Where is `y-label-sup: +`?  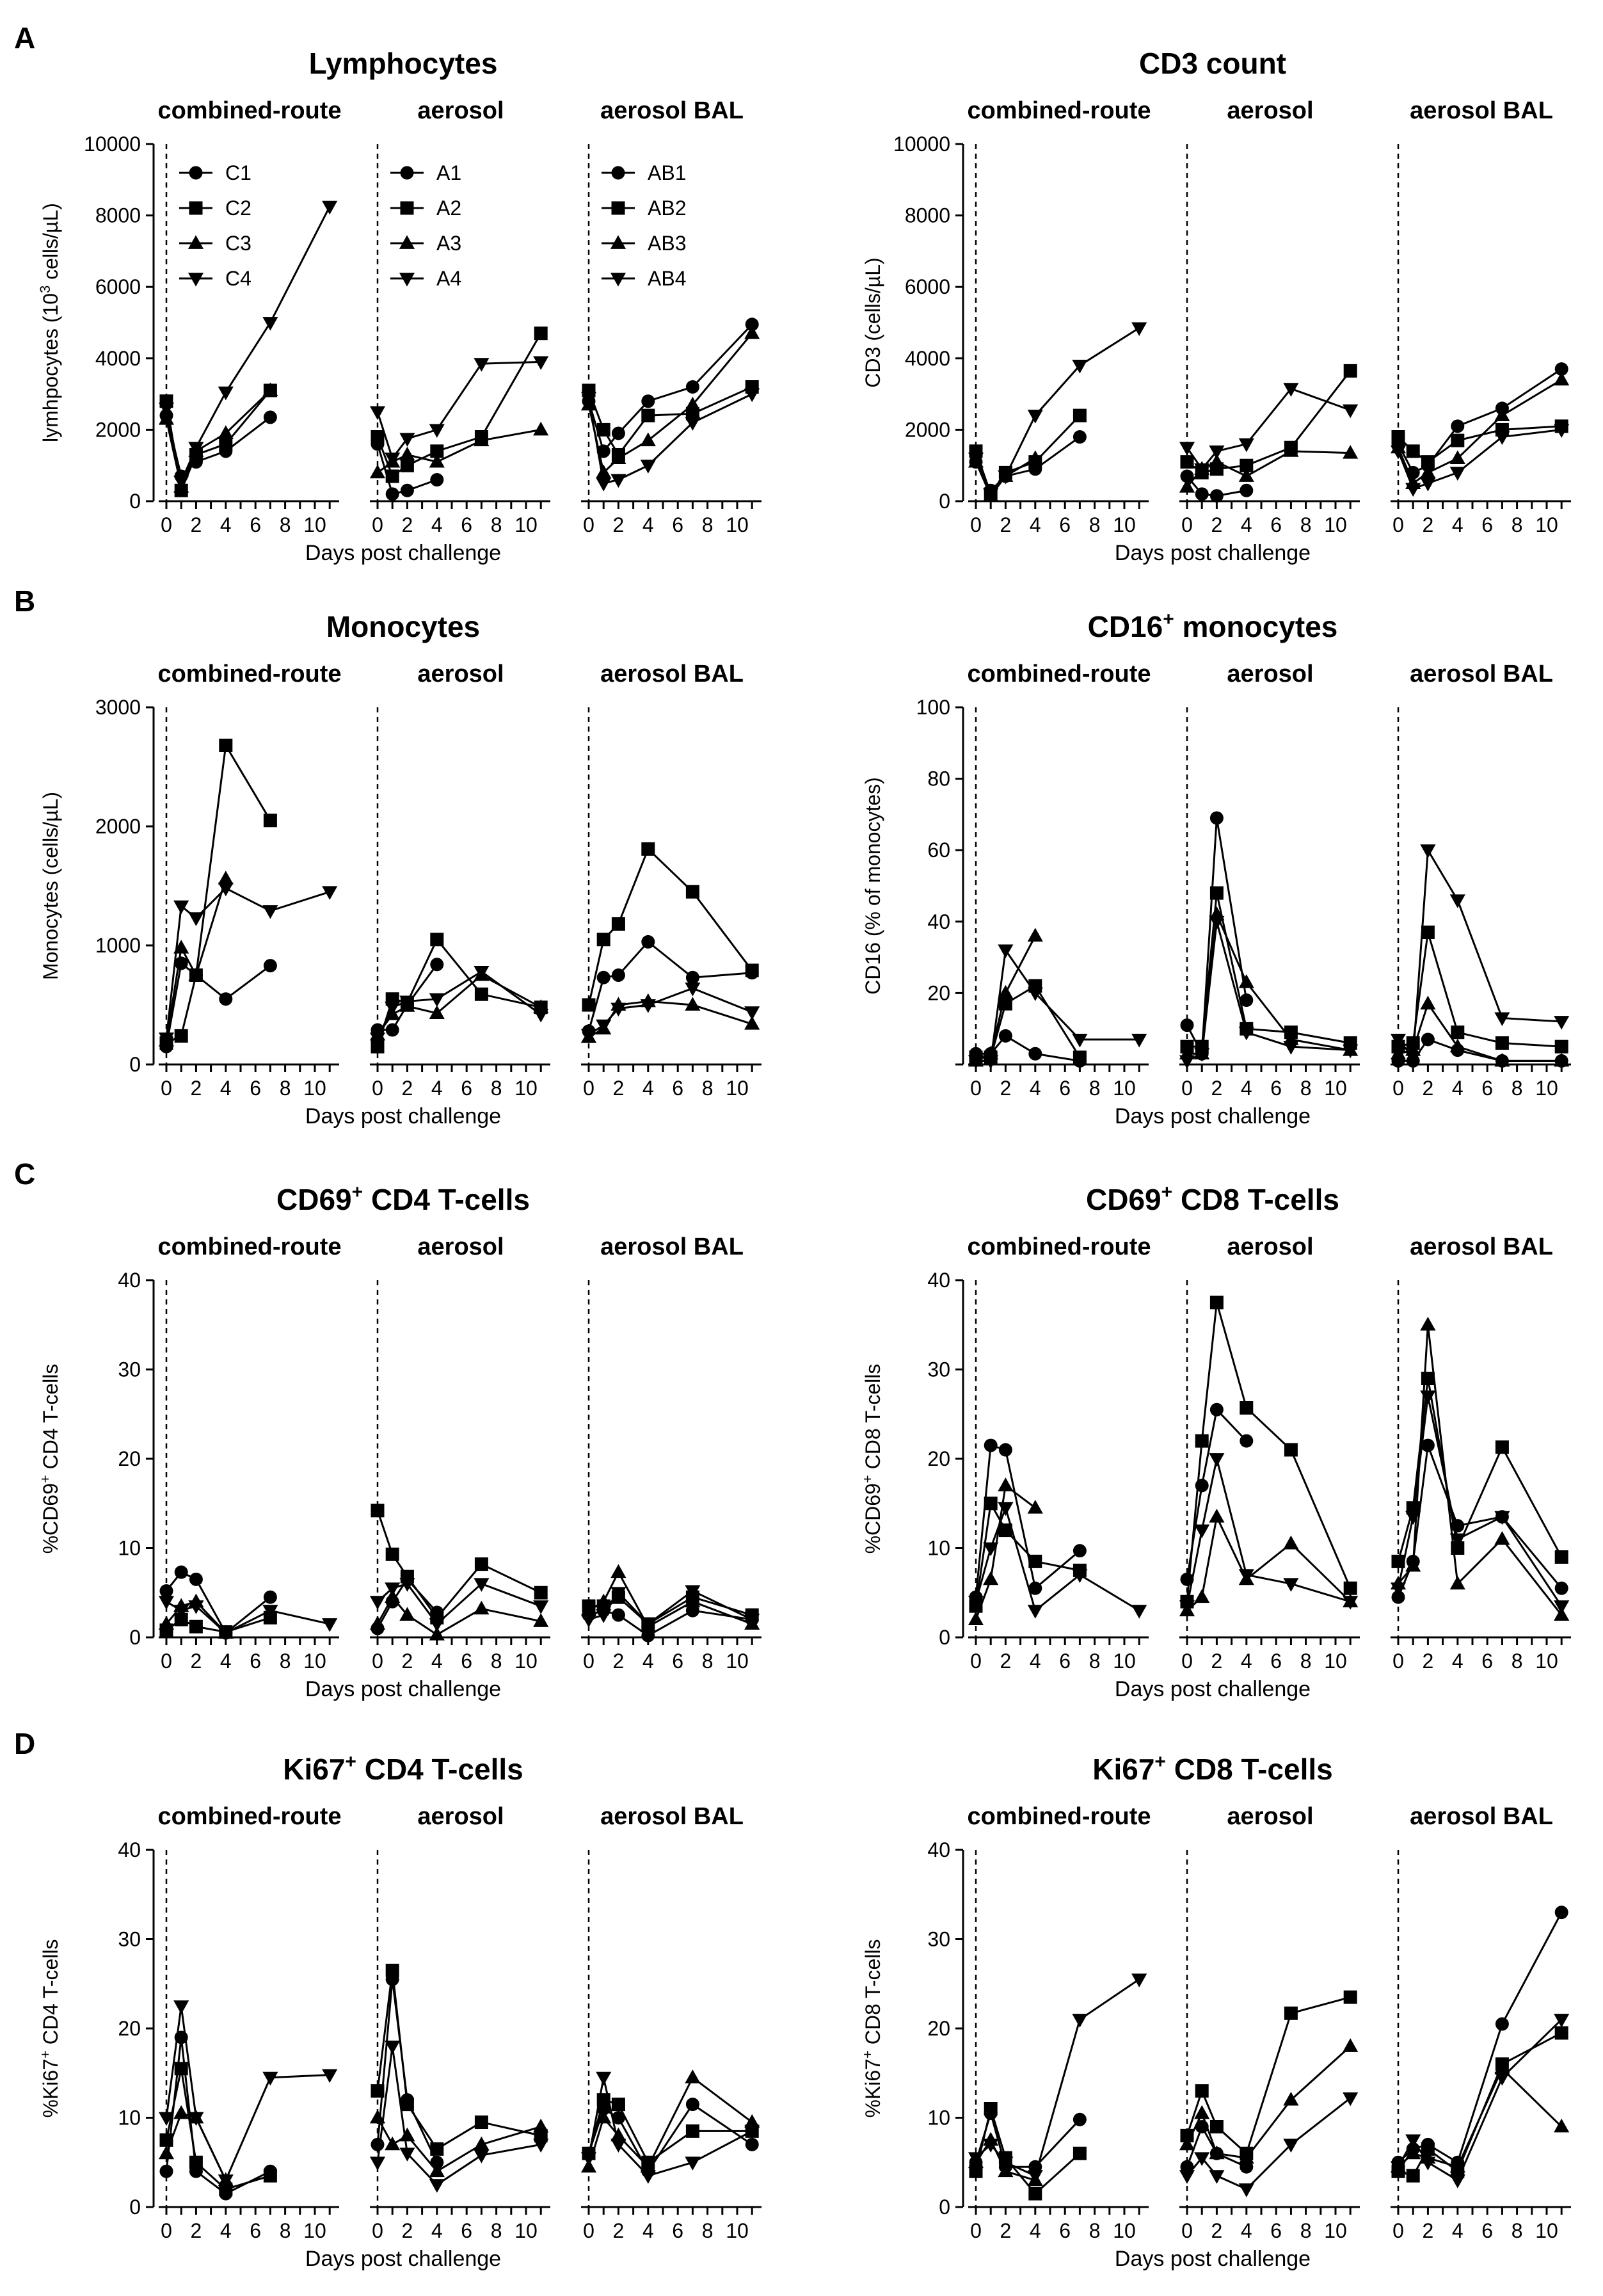 y-label-sup: + is located at coordinates (867, 2054).